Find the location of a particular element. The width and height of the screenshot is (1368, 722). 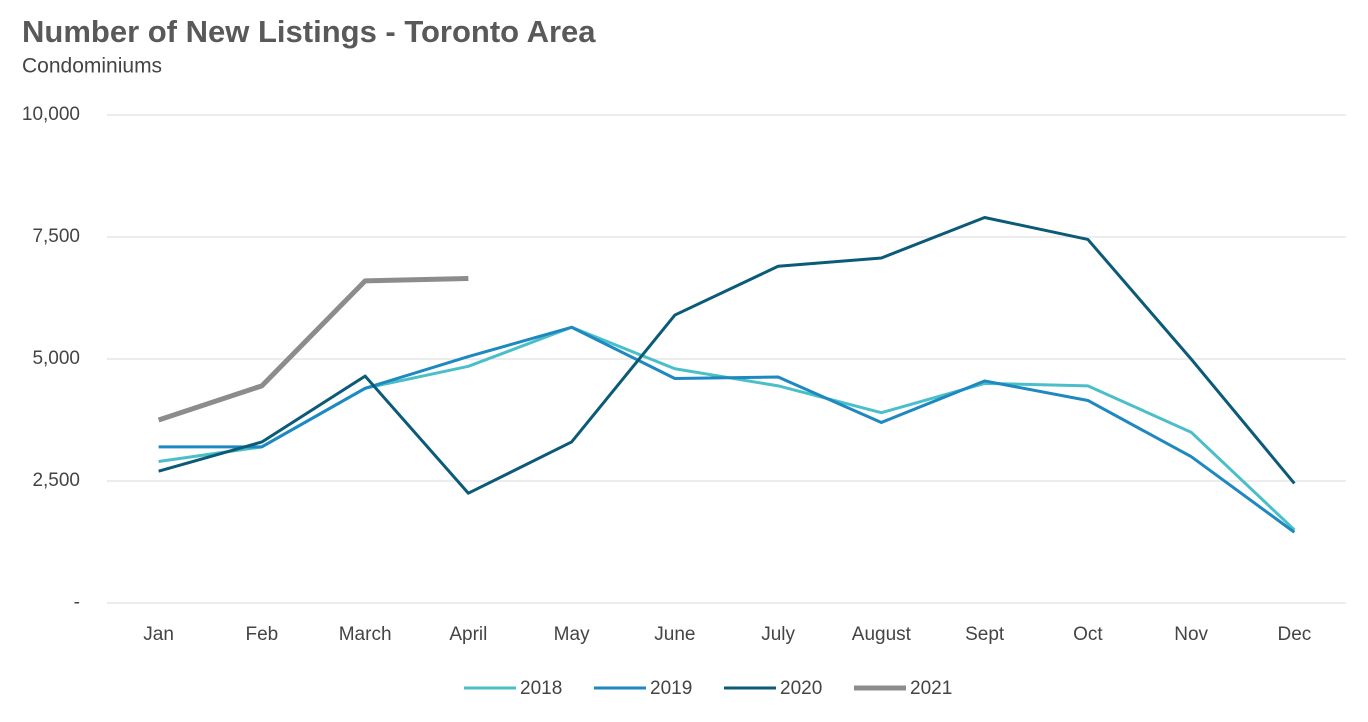

y-tick-label: 5,000 is located at coordinates (56, 358).